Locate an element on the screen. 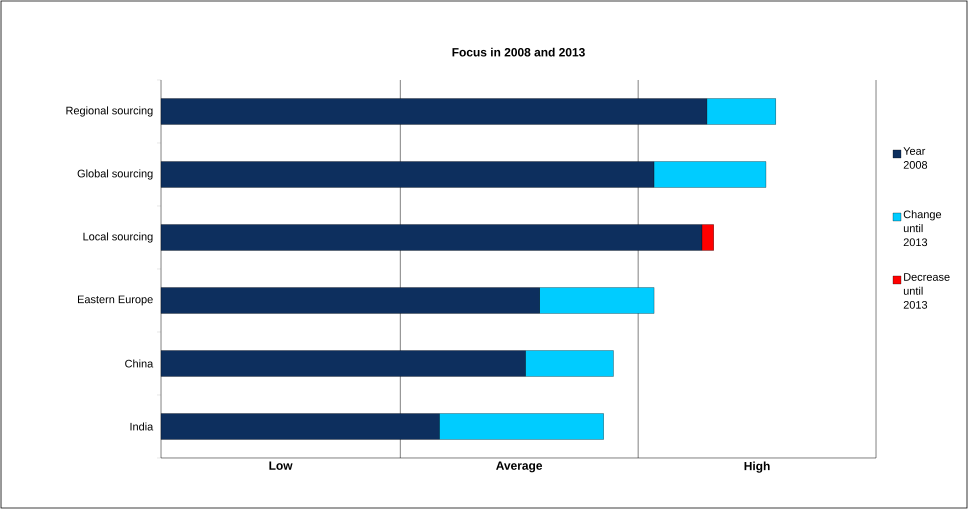 This screenshot has height=509, width=968. y-tick-label: India is located at coordinates (142, 426).